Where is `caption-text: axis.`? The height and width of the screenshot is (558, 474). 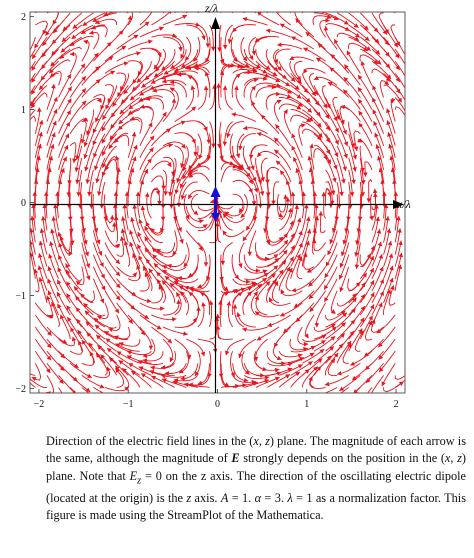 caption-text: axis. is located at coordinates (206, 497).